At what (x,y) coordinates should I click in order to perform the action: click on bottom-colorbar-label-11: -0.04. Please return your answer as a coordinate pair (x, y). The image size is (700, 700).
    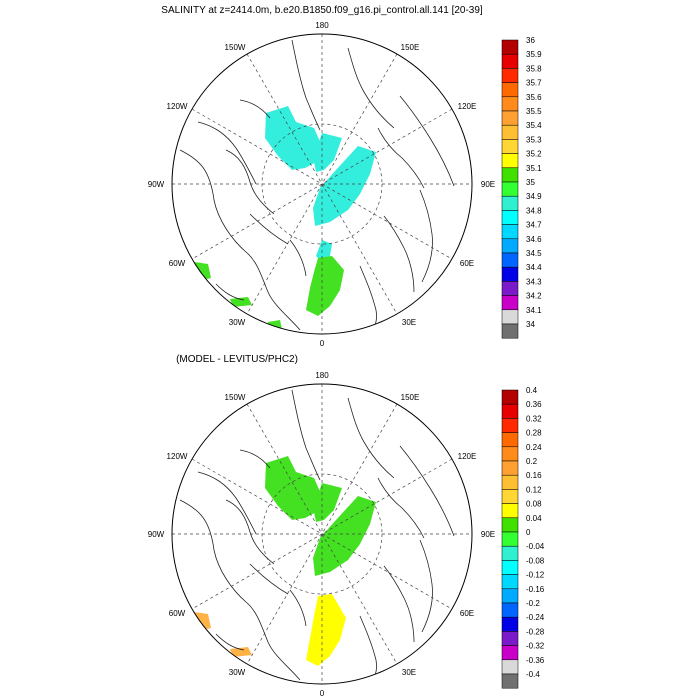
    Looking at the image, I should click on (535, 546).